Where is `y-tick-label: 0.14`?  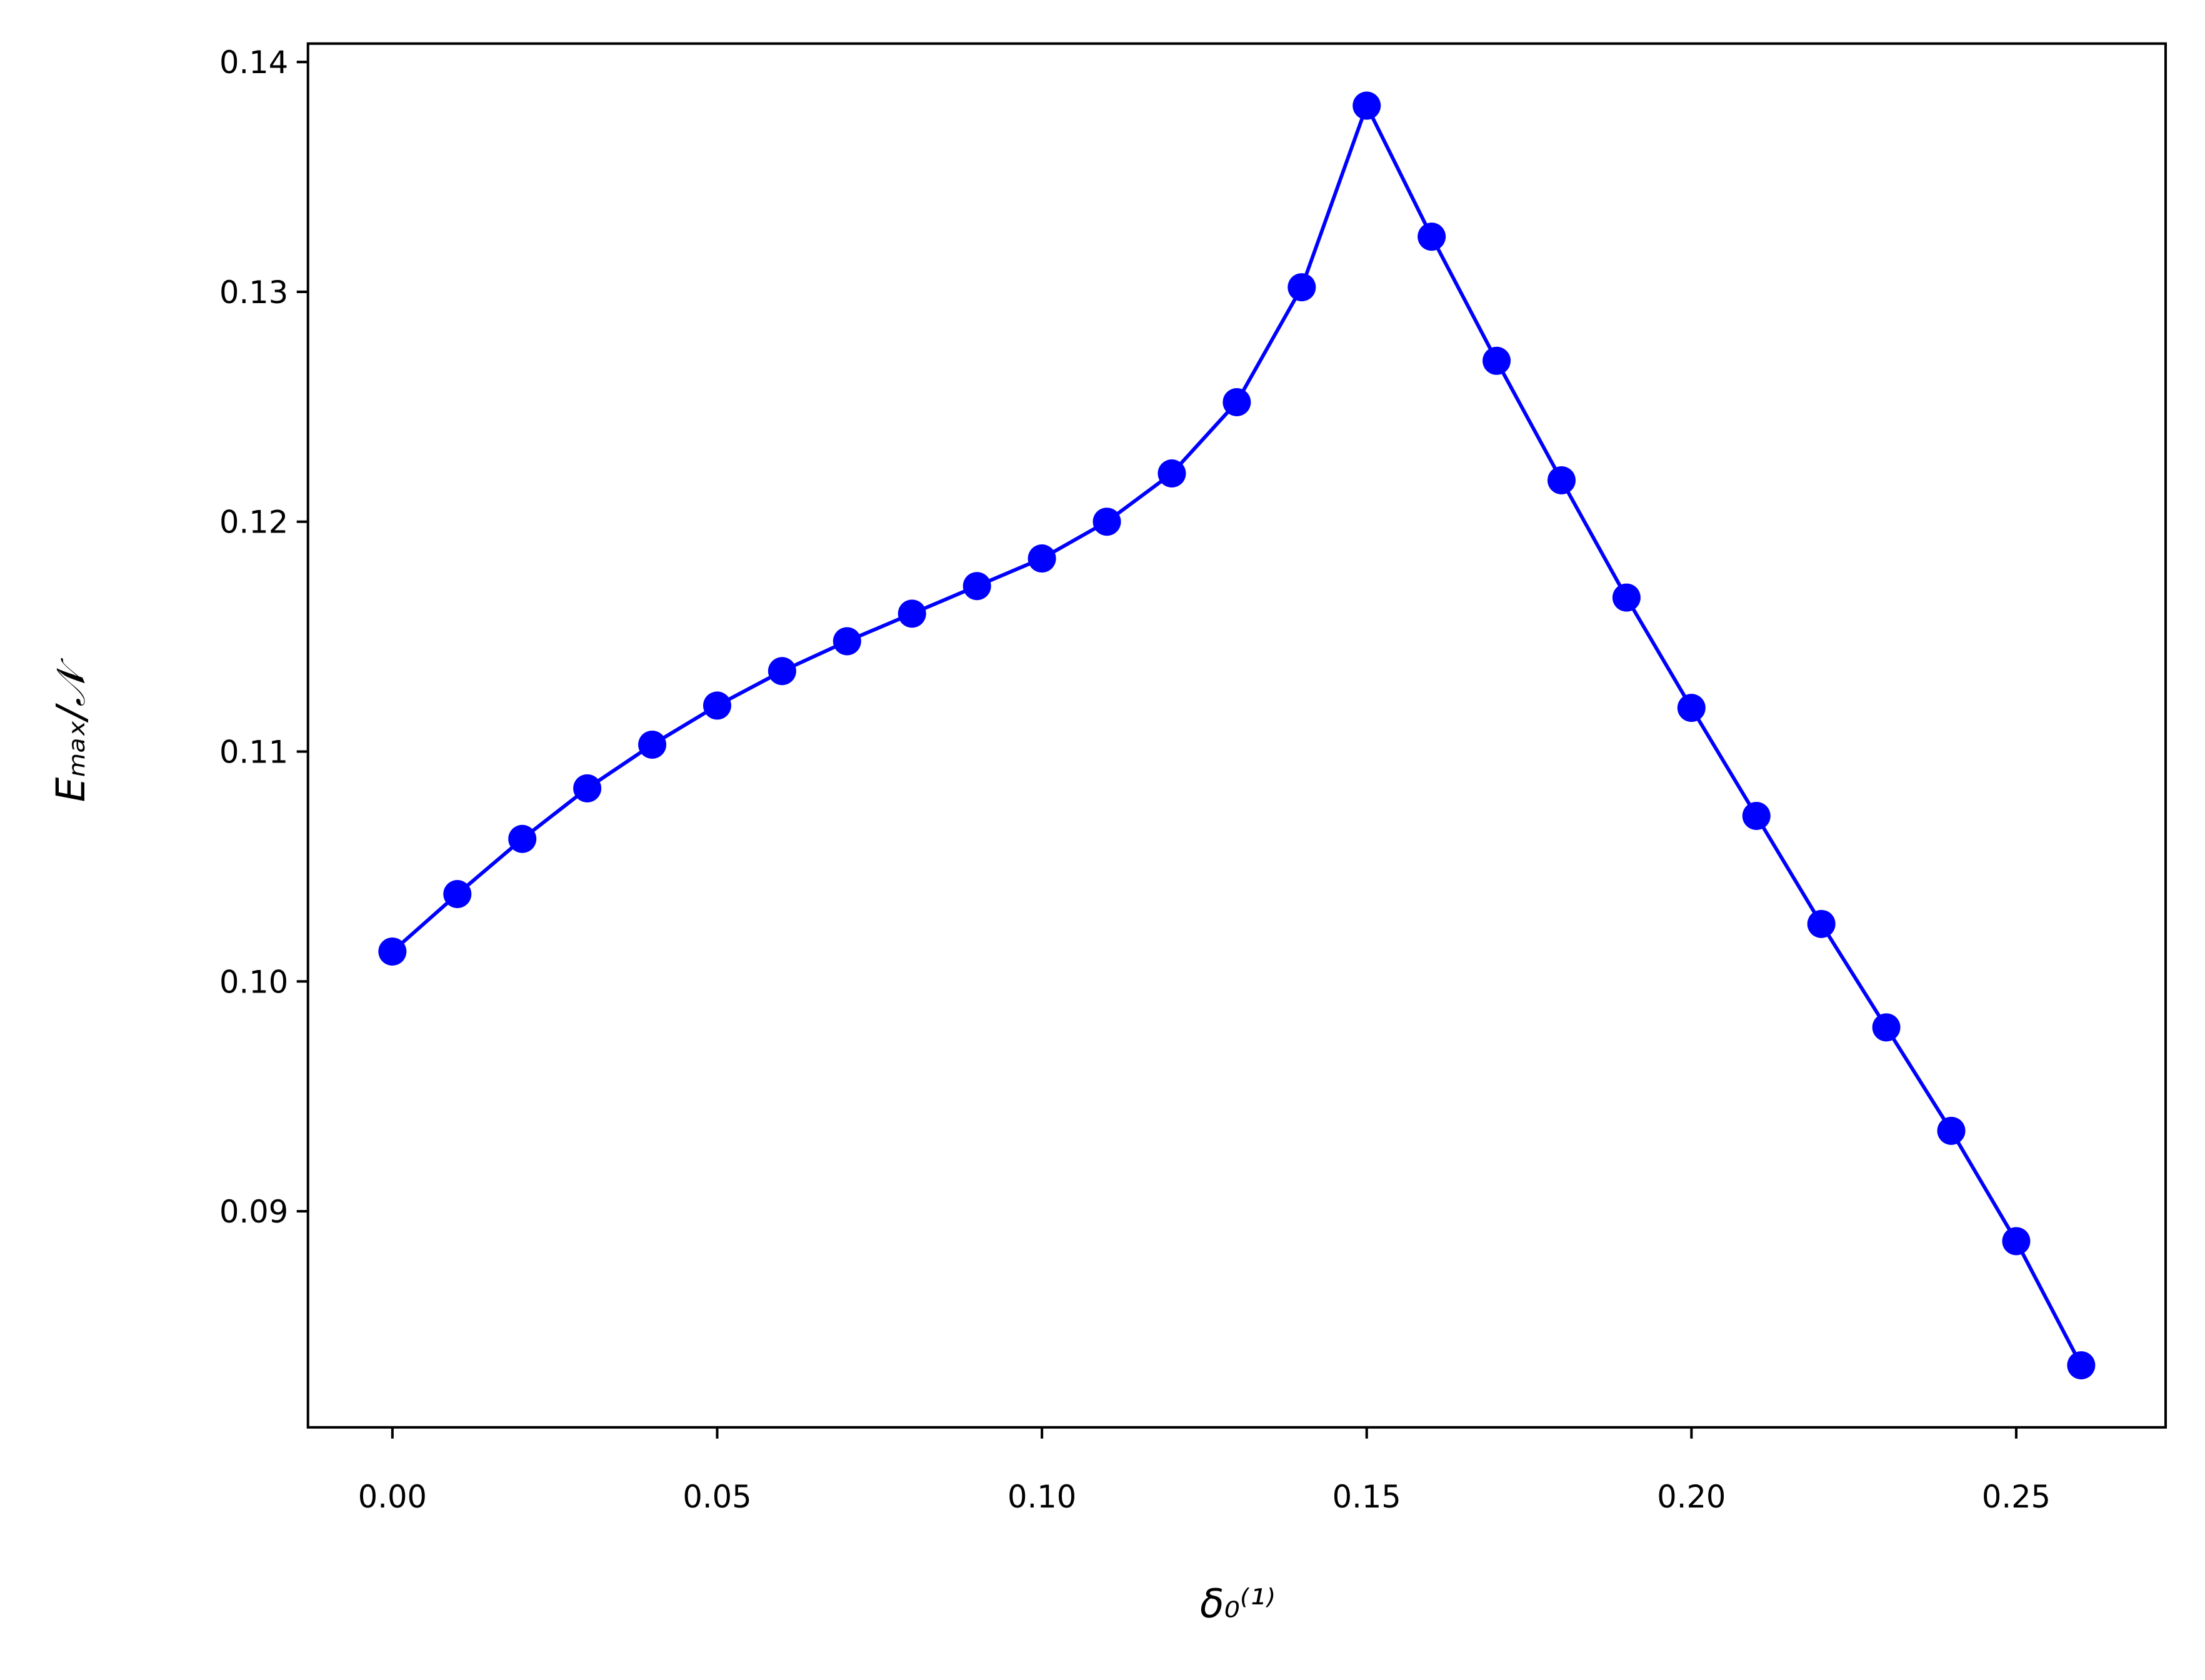 y-tick-label: 0.14 is located at coordinates (253, 62).